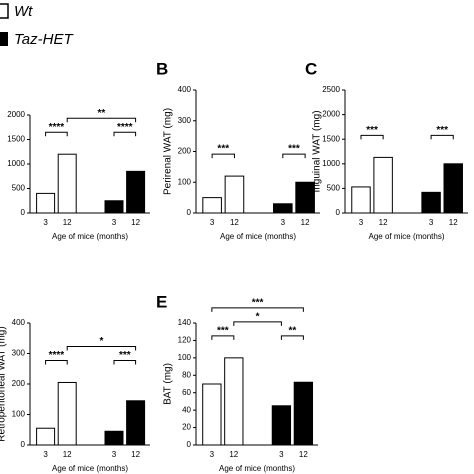  What do you see at coordinates (161, 301) in the screenshot?
I see `panel-label: E` at bounding box center [161, 301].